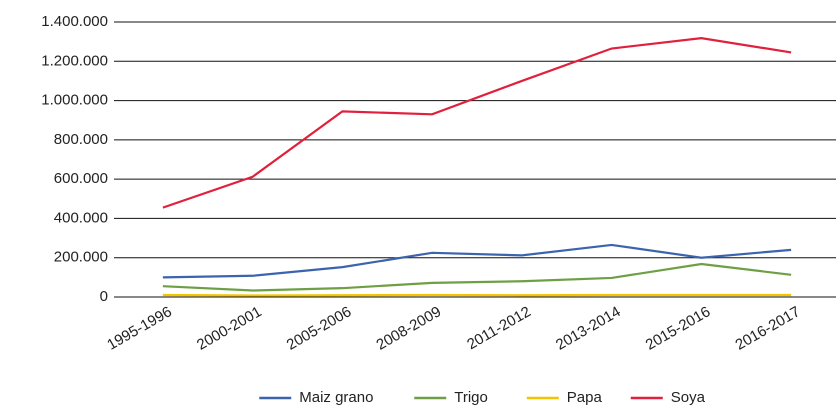 This screenshot has width=836, height=411. What do you see at coordinates (678, 328) in the screenshot?
I see `x-tick-label: 2015-2016` at bounding box center [678, 328].